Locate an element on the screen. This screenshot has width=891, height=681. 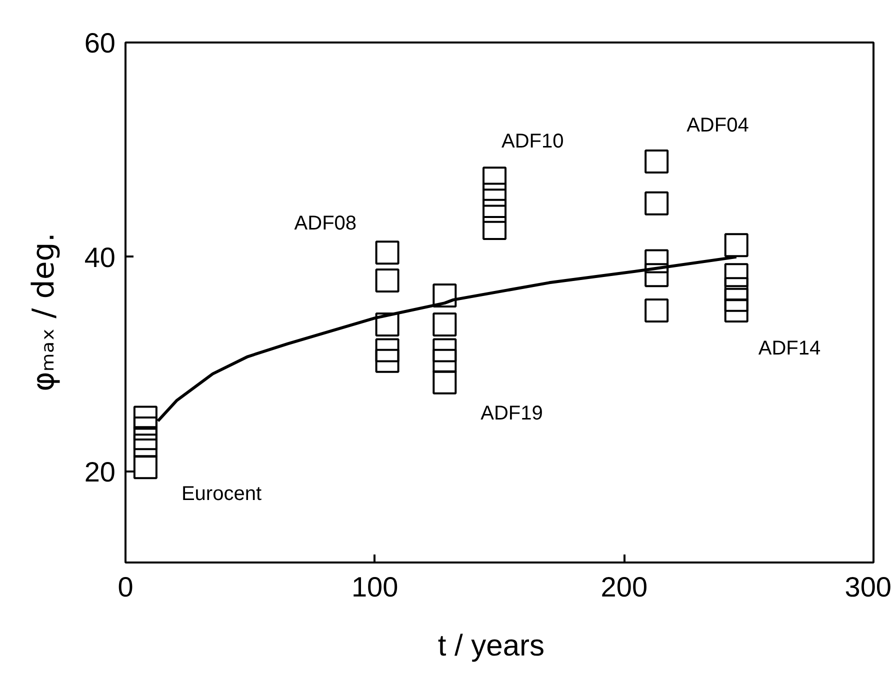
x-tick-label: 300 is located at coordinates (867, 587).